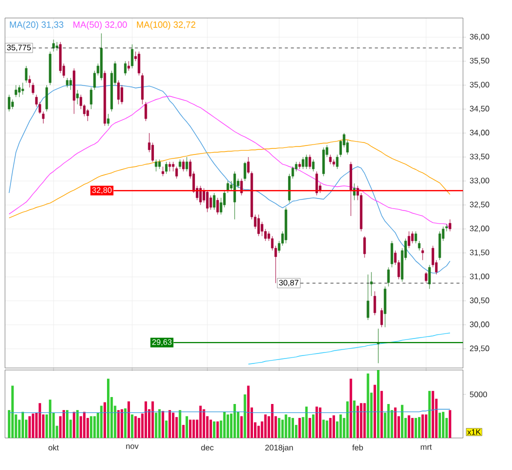 The height and width of the screenshot is (470, 512). What do you see at coordinates (480, 37) in the screenshot?
I see `y-tick-label: 36,00` at bounding box center [480, 37].